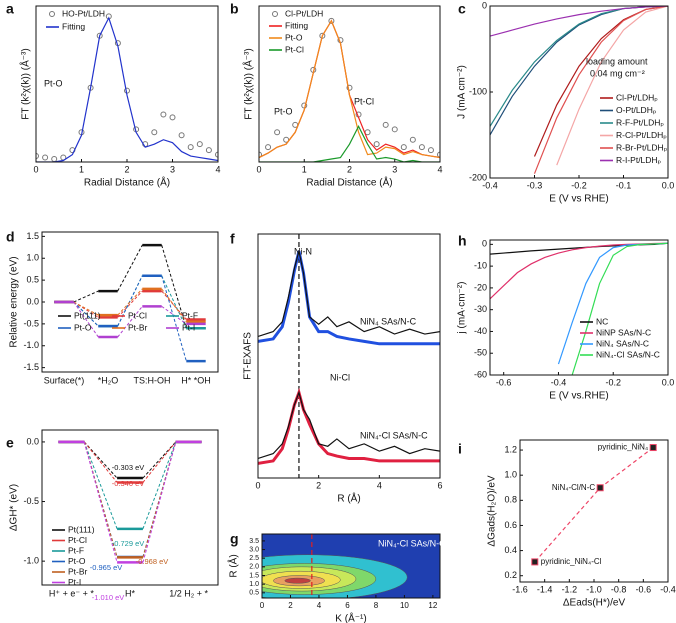 Image resolution: width=676 pixels, height=623 pixels. I want to click on panel-letter: c, so click(462, 9).